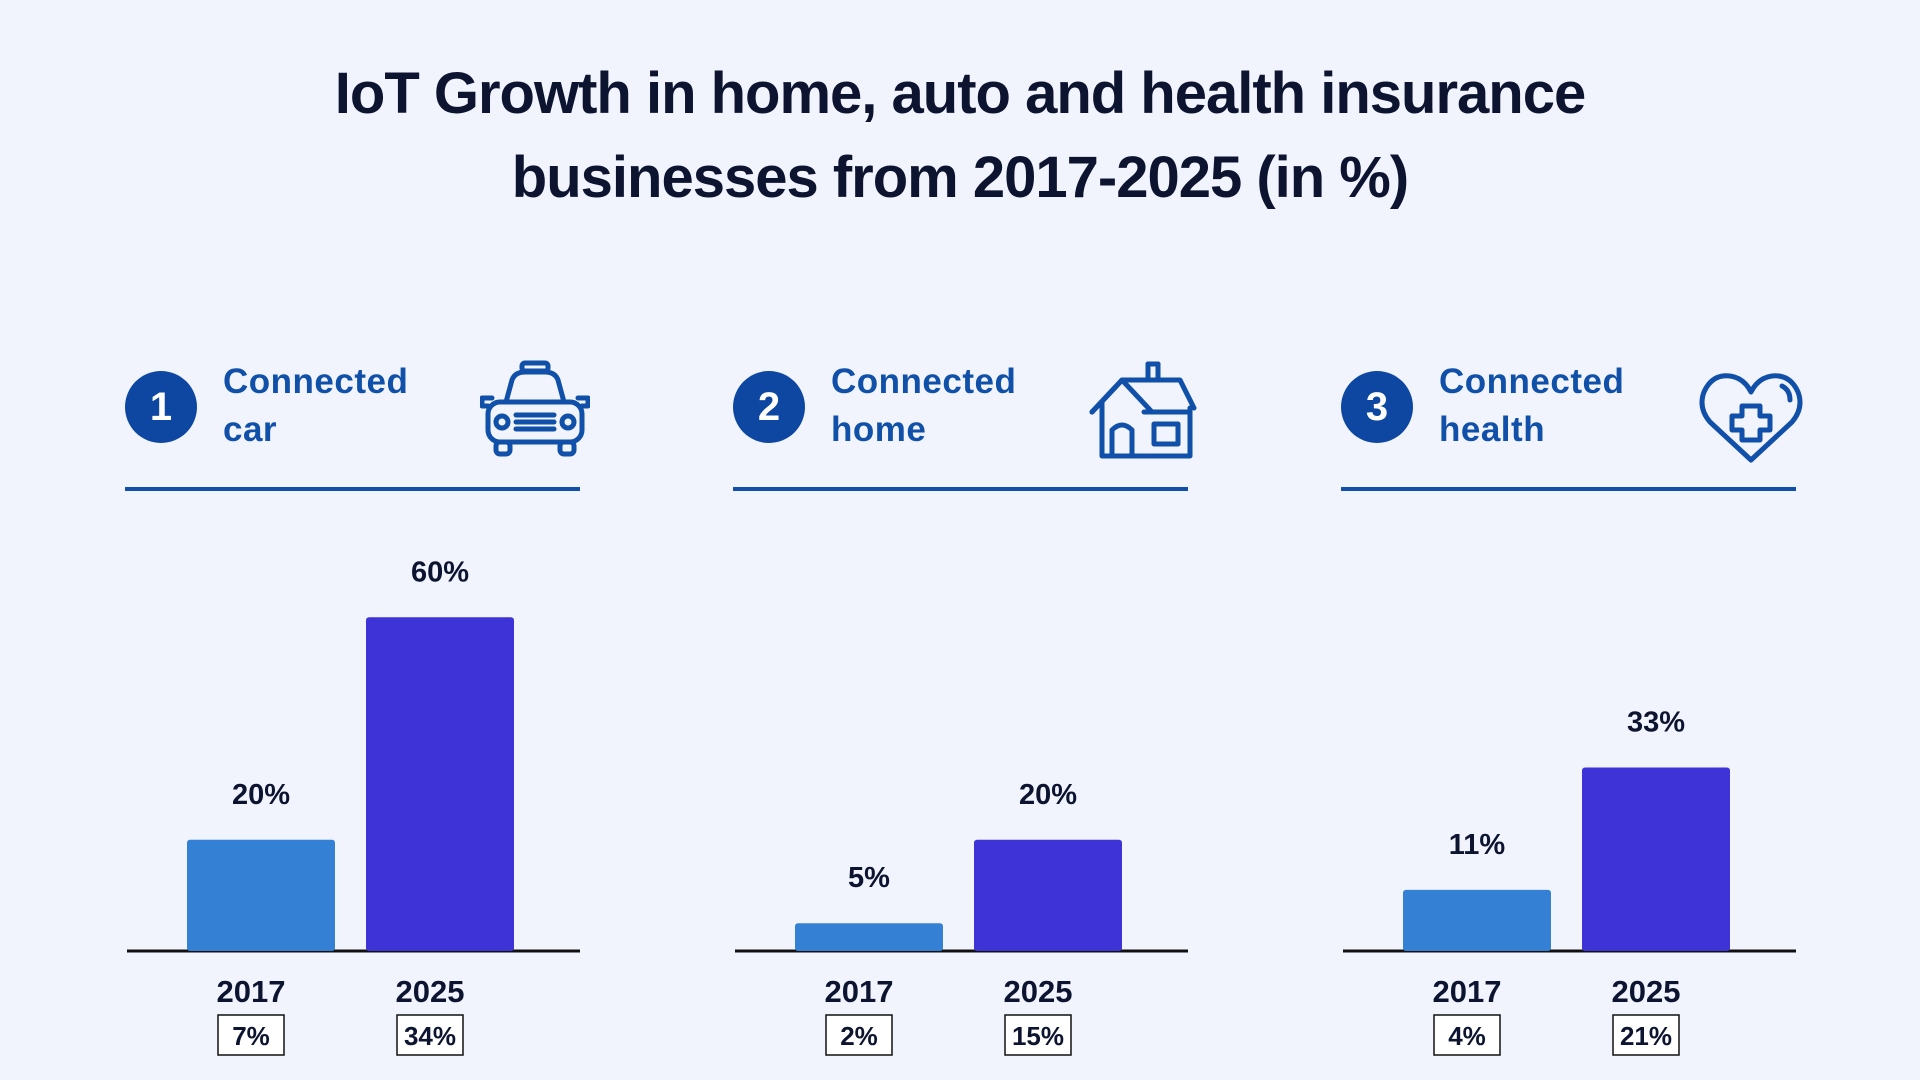 This screenshot has width=1920, height=1080. Describe the element at coordinates (1492, 429) in the screenshot. I see `panel-heading-line-2: health` at that location.